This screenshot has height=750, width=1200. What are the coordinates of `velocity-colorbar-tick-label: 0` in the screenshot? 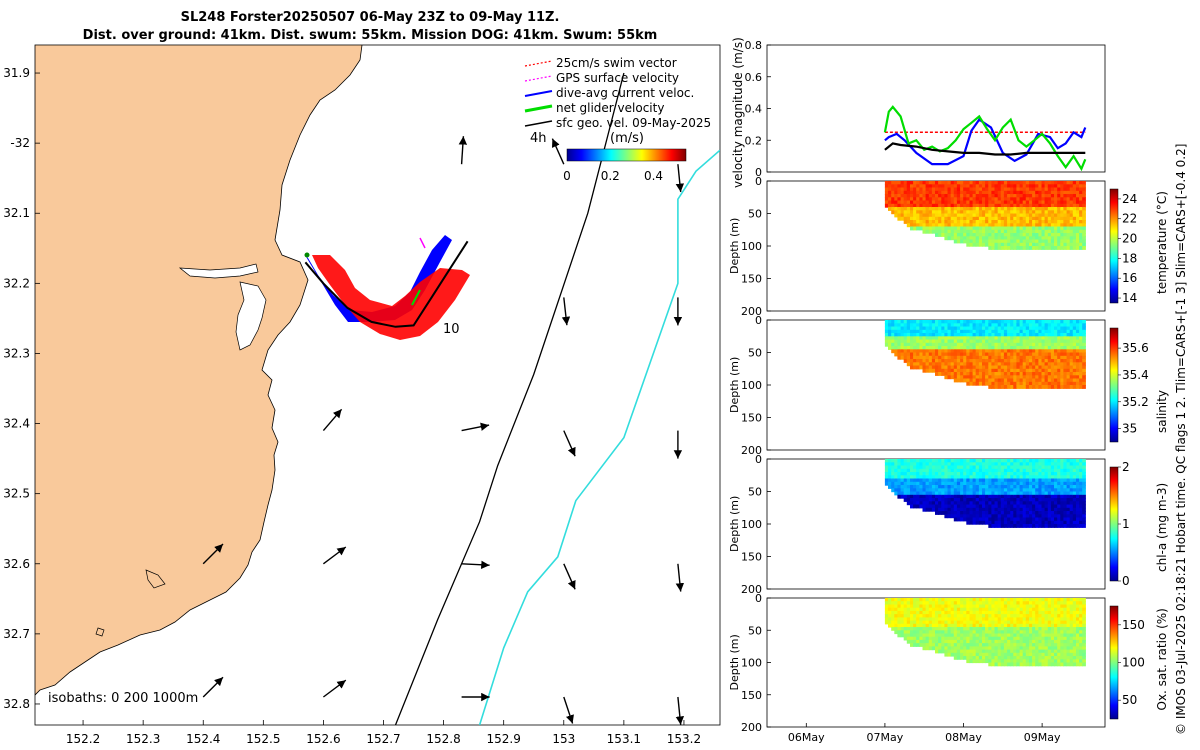 It's located at (567, 176).